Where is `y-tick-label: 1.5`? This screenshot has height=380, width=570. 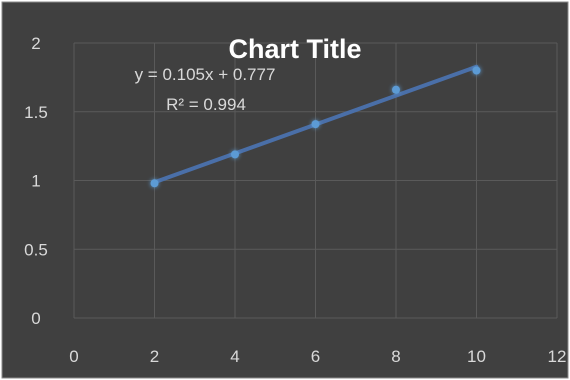
y-tick-label: 1.5 is located at coordinates (36, 112).